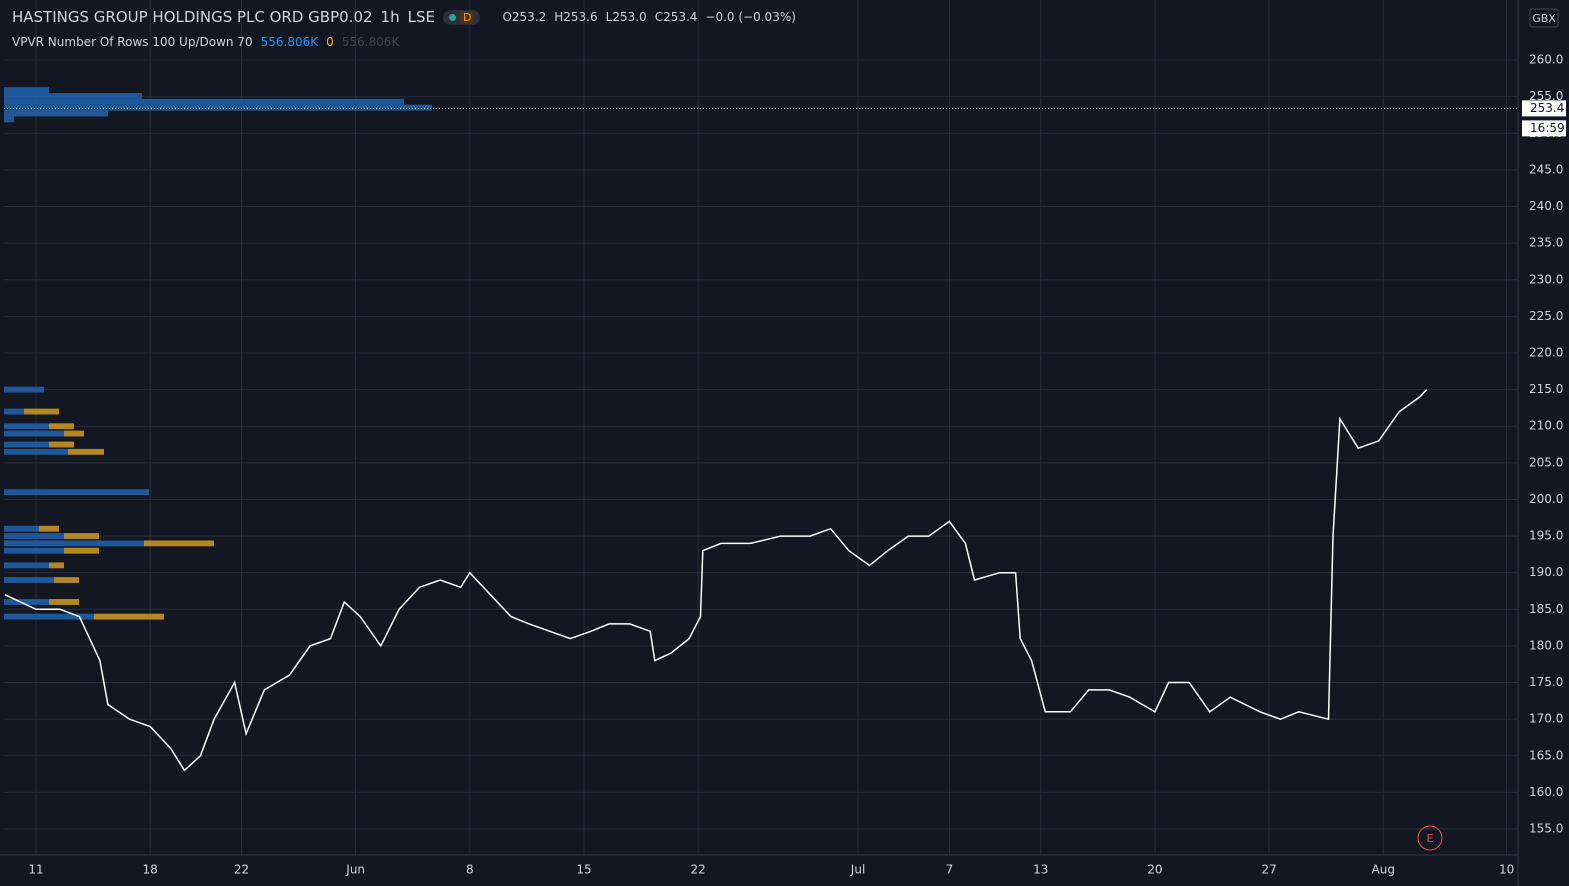 This screenshot has height=886, width=1569. Describe the element at coordinates (289, 42) in the screenshot. I see `indicator-up: 556.806K` at that location.